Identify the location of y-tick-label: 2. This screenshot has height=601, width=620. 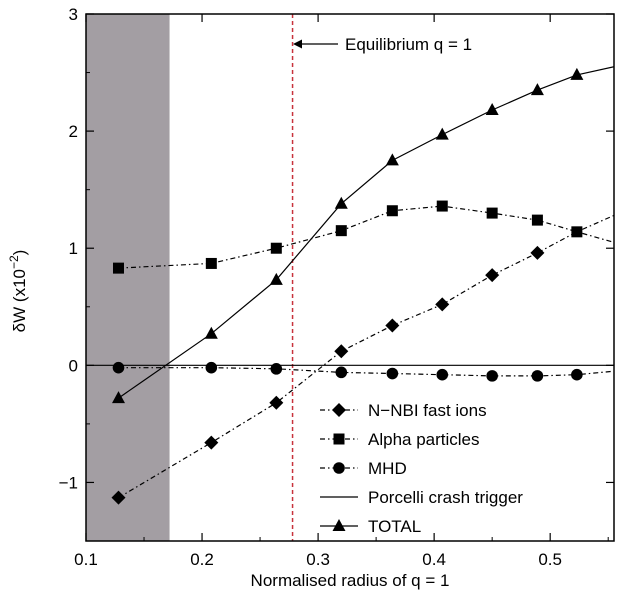
(73, 131).